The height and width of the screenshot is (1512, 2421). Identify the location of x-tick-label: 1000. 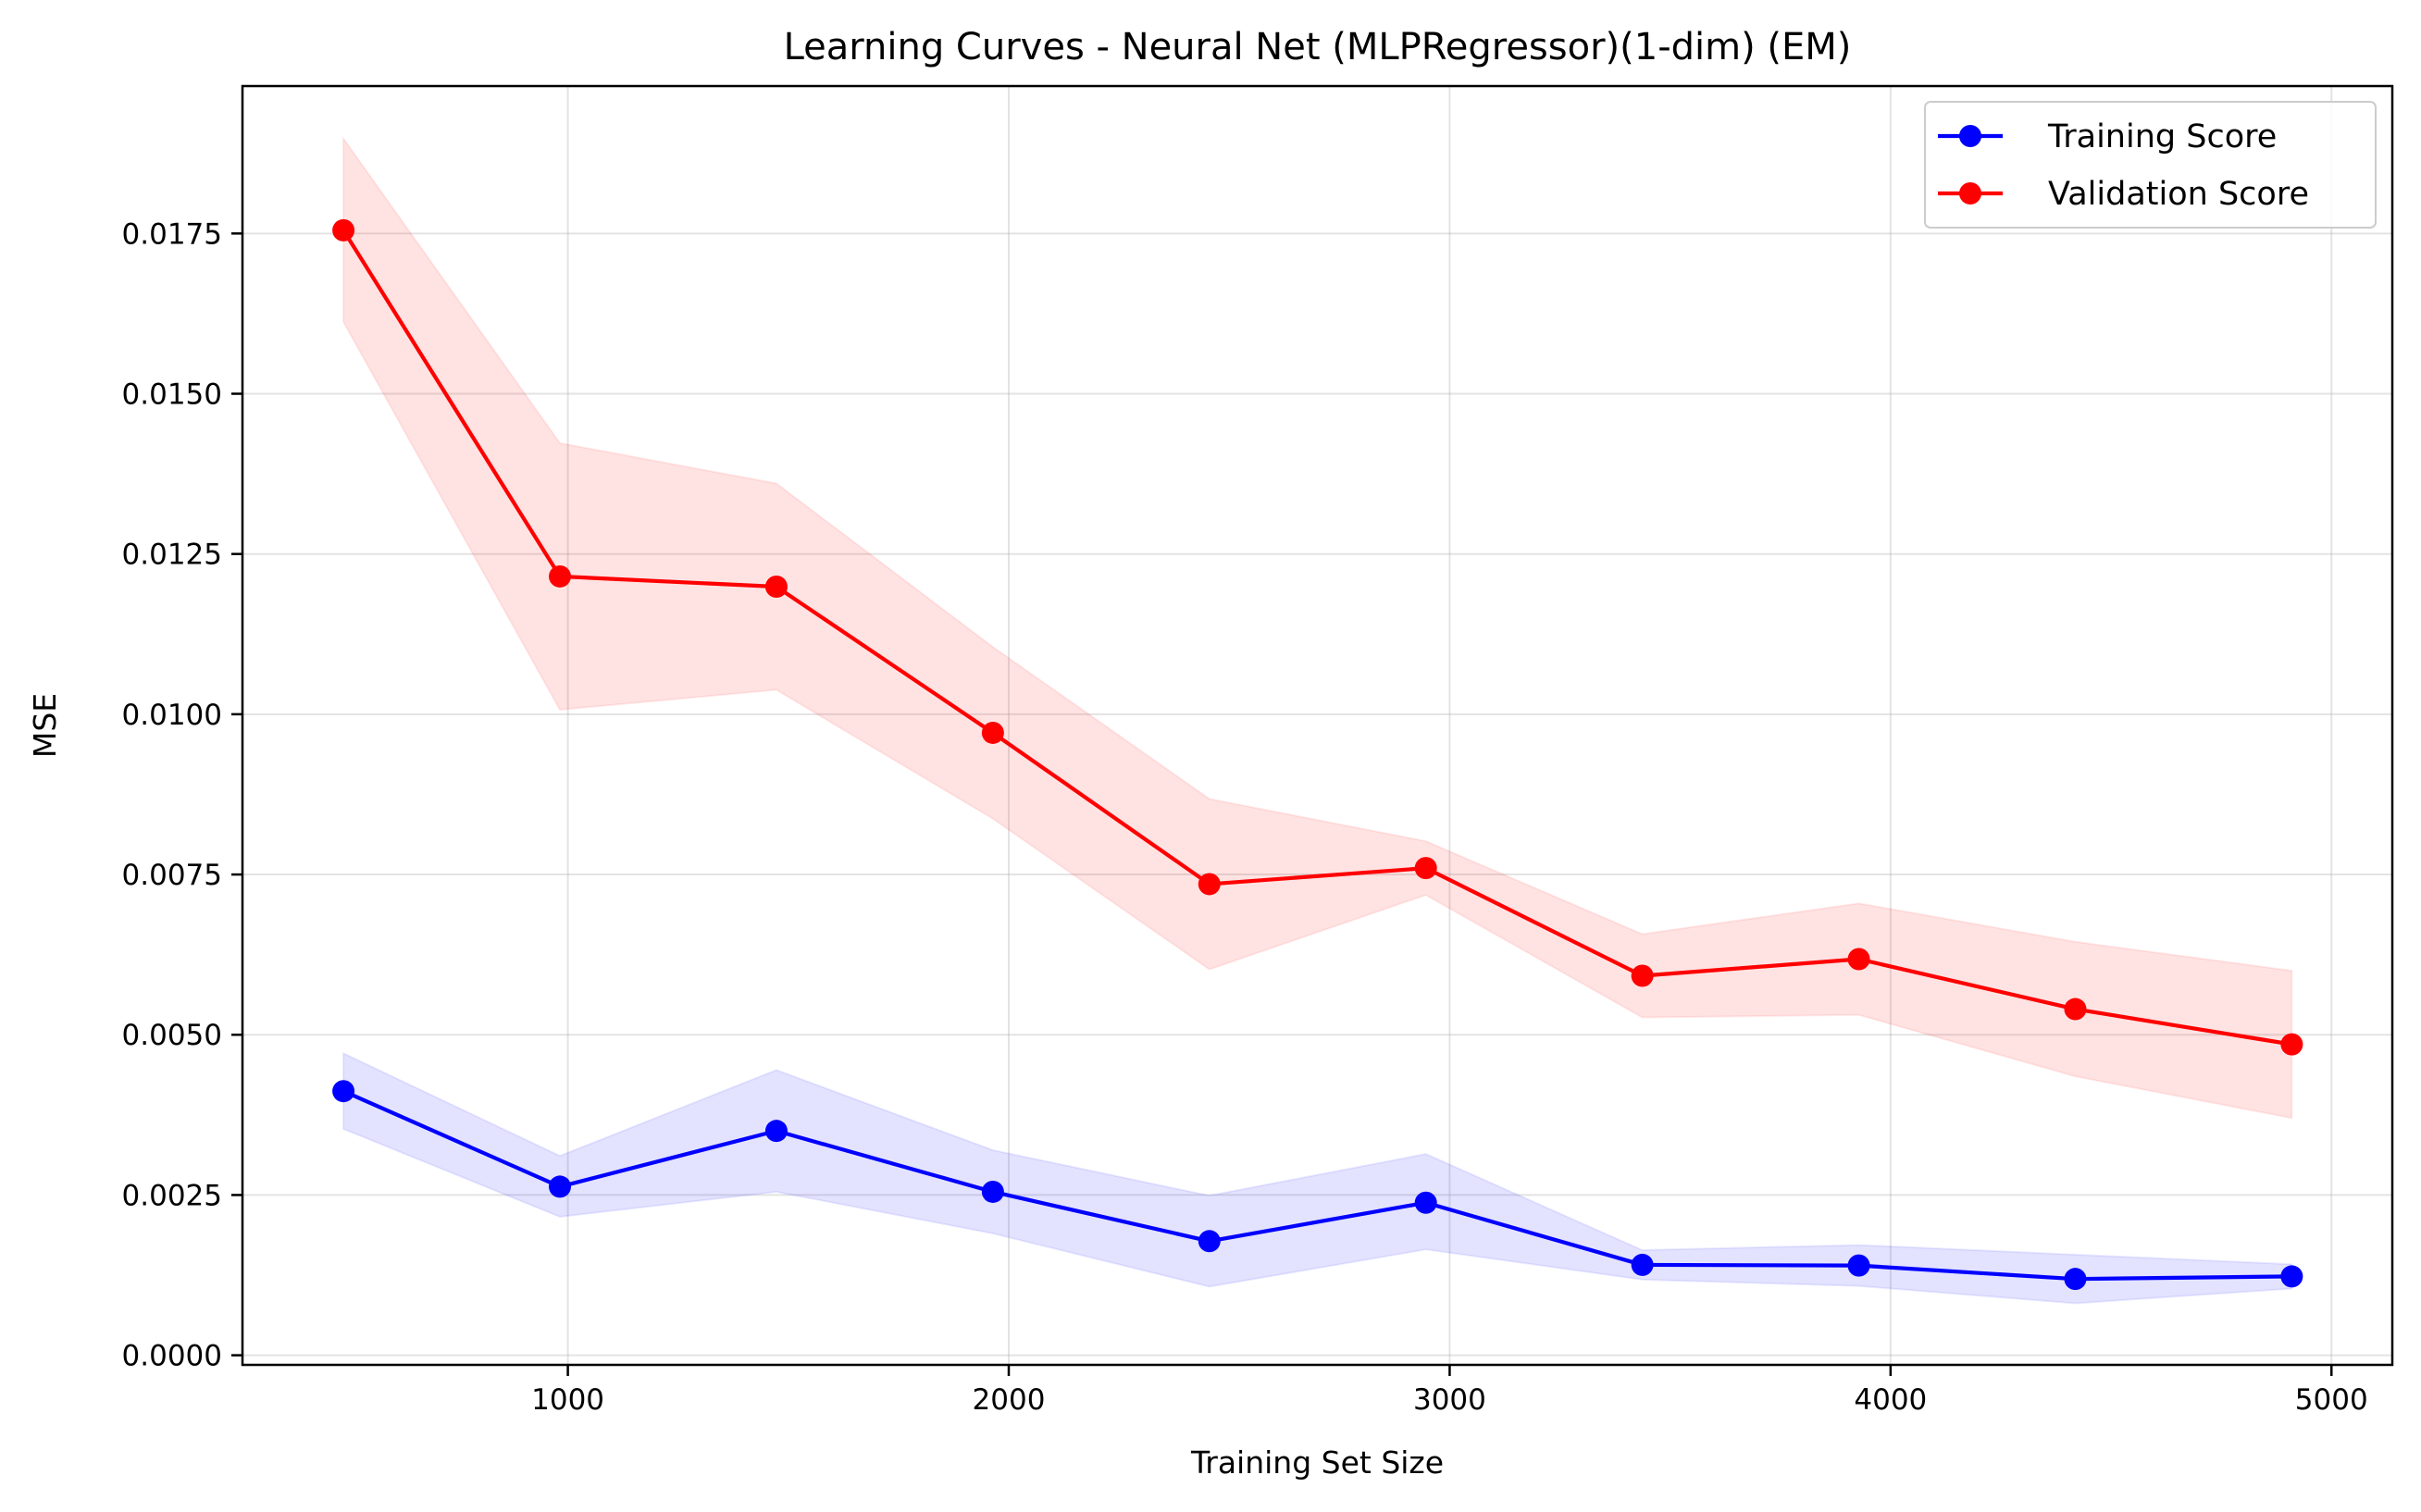
(567, 1400).